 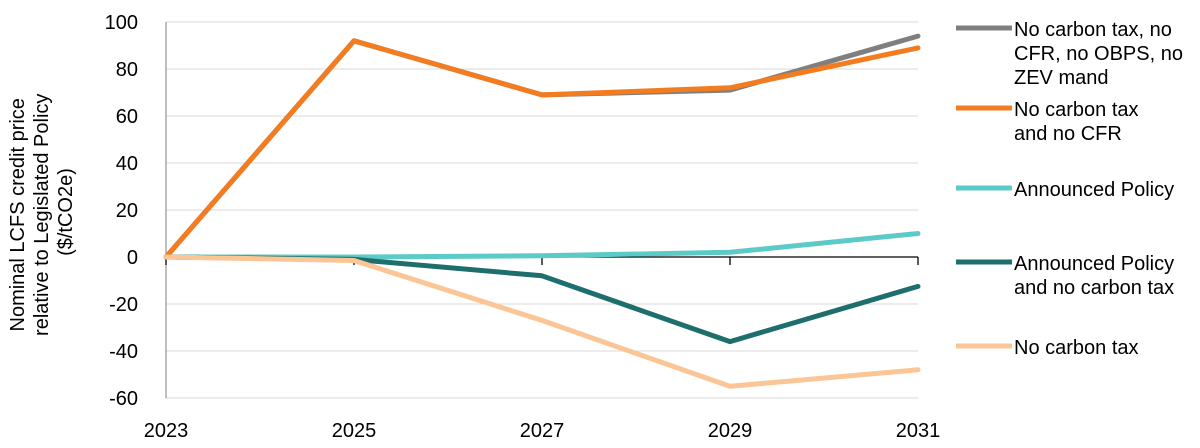 I want to click on legend-label-line: and no CFR, so click(x=1068, y=134).